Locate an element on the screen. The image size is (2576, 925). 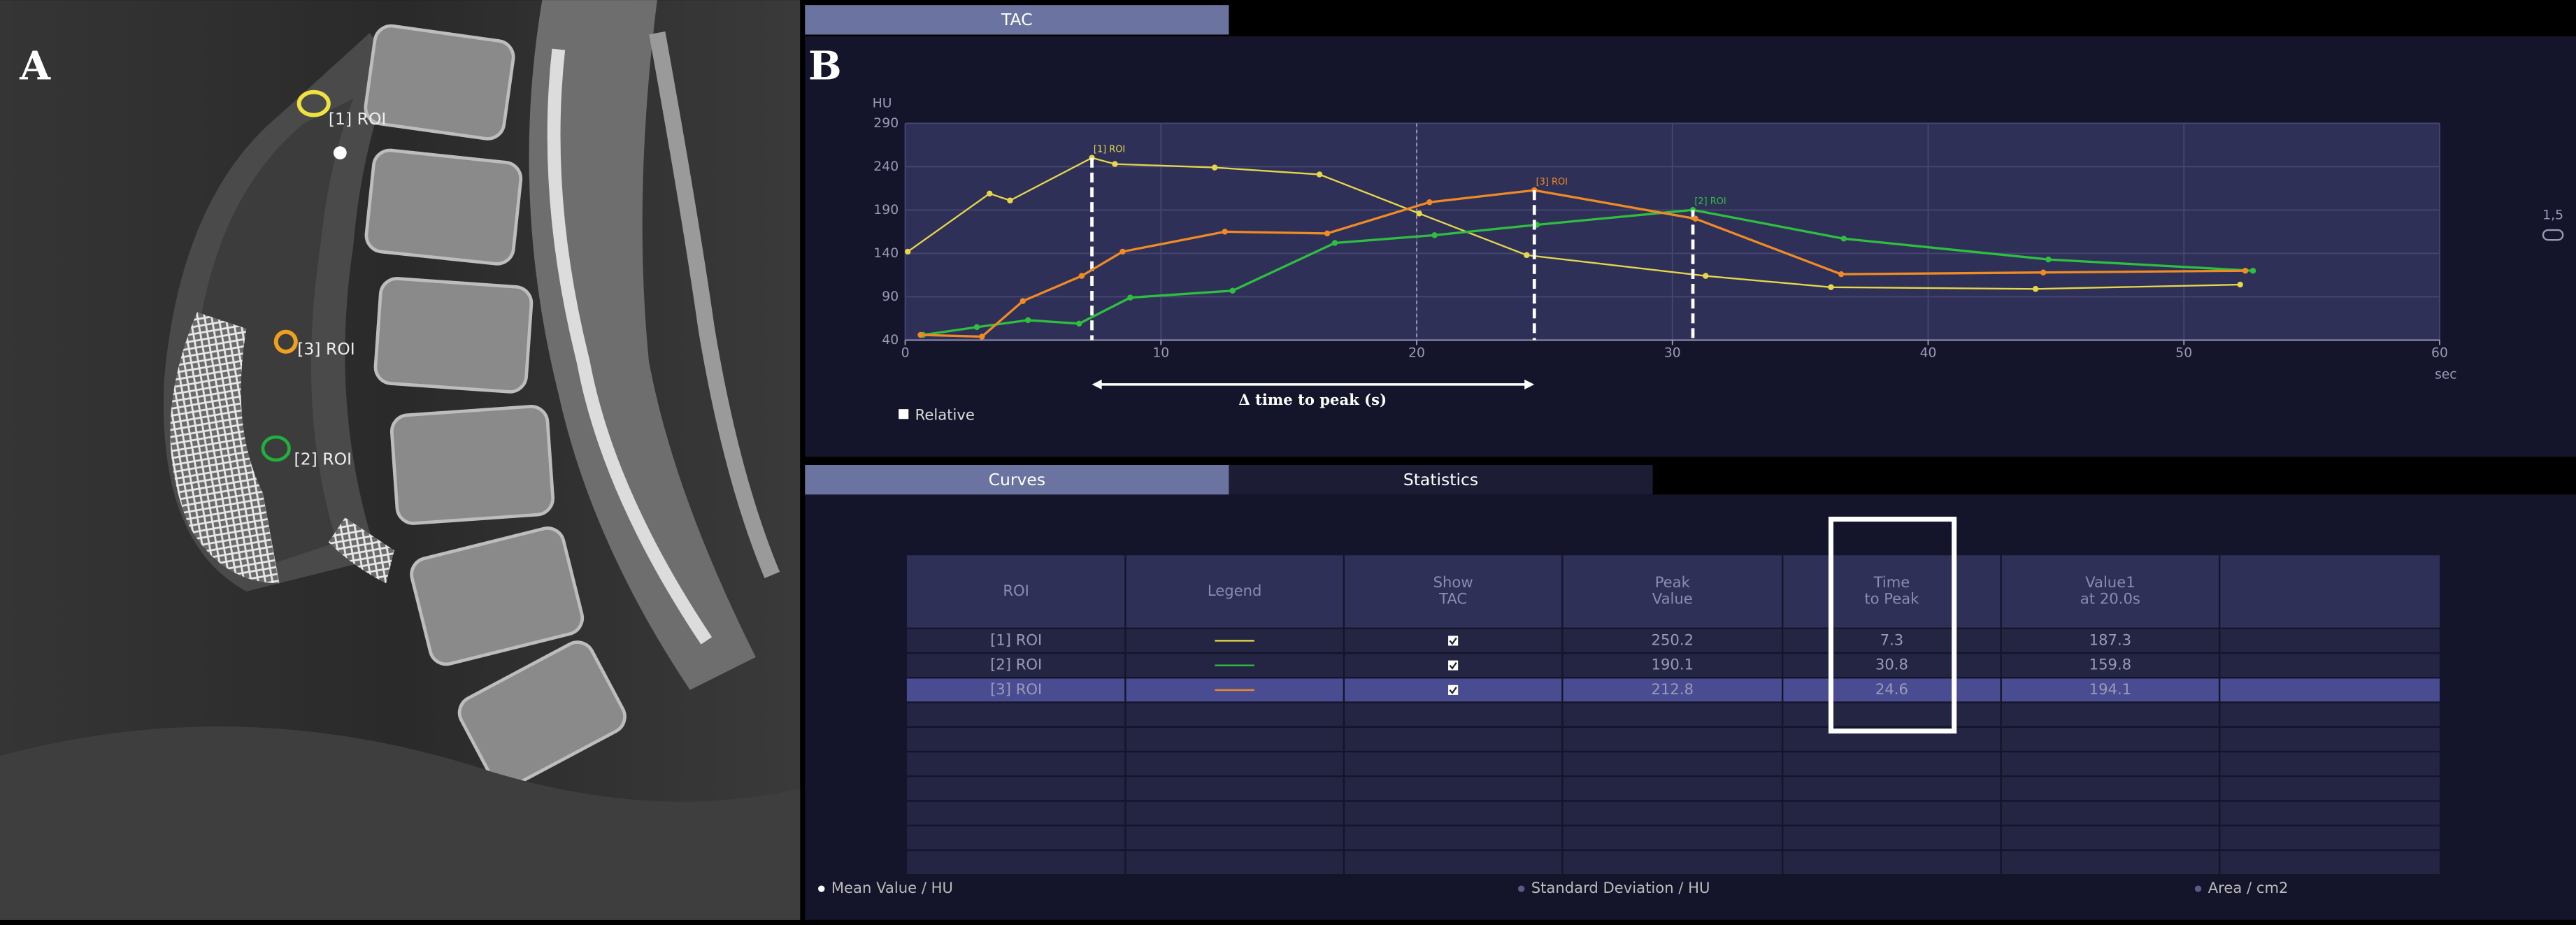
x-tick-label: 10 is located at coordinates (1160, 354).